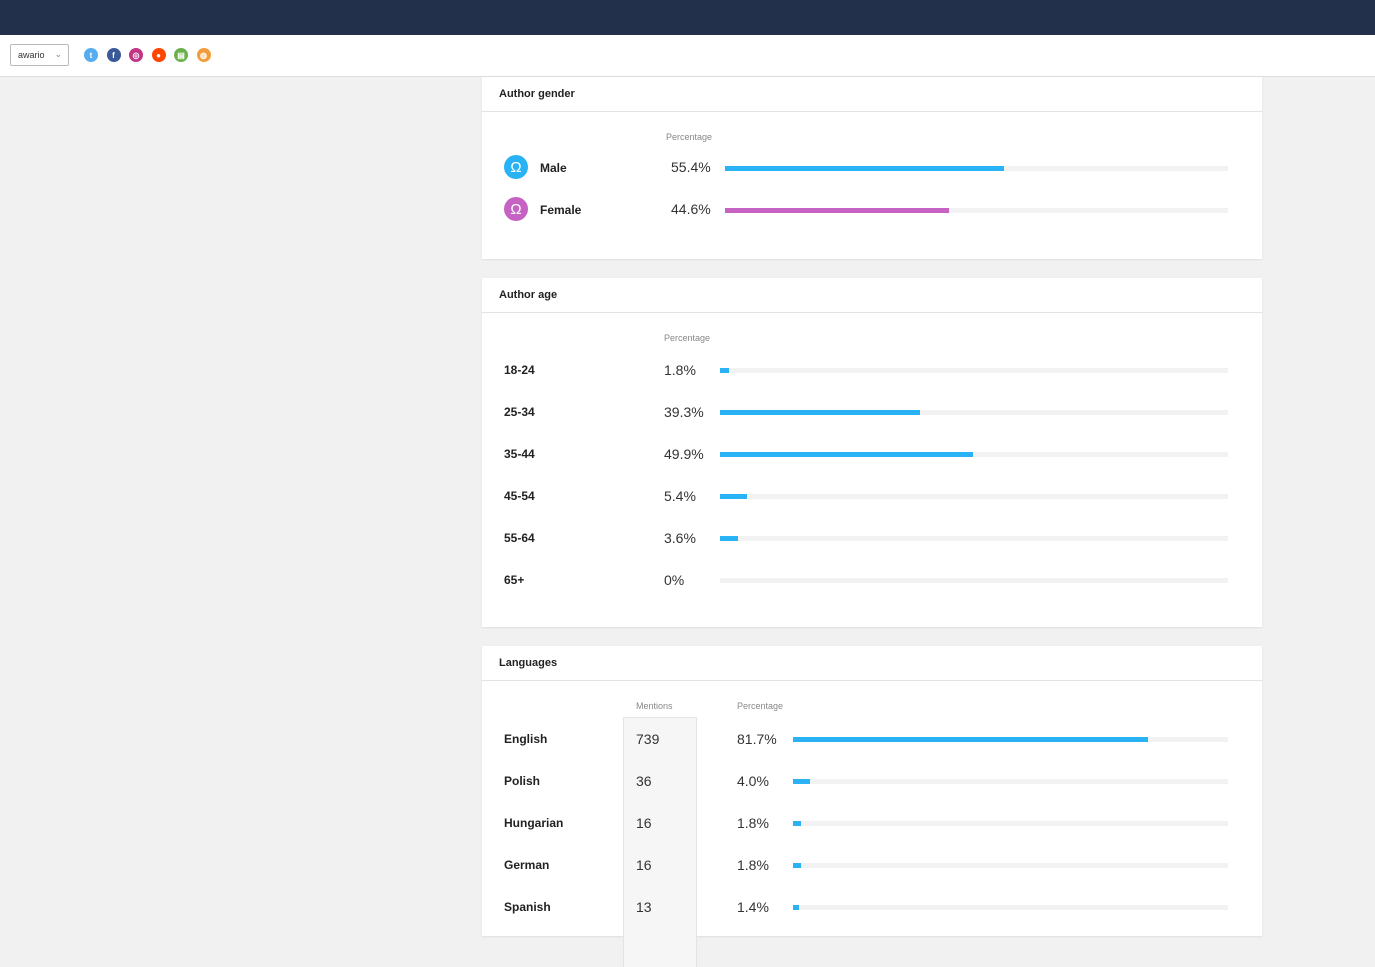  What do you see at coordinates (516, 167) in the screenshot?
I see `male-gender-icon: Ω` at bounding box center [516, 167].